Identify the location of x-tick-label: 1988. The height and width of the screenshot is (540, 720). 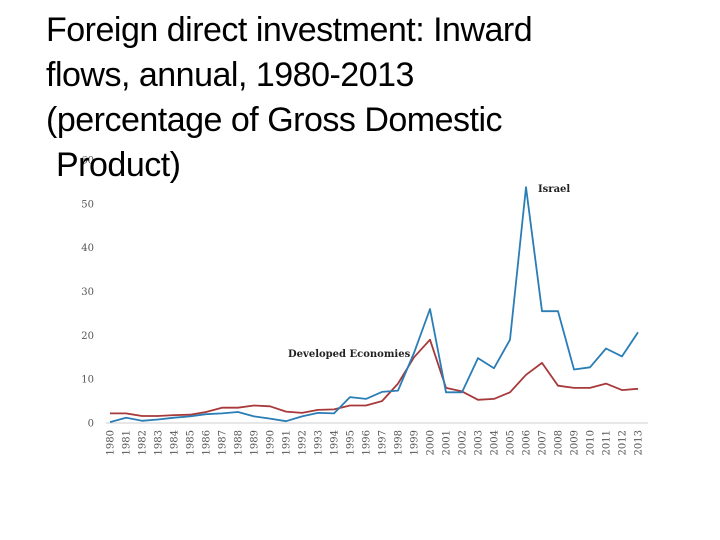
(239, 442).